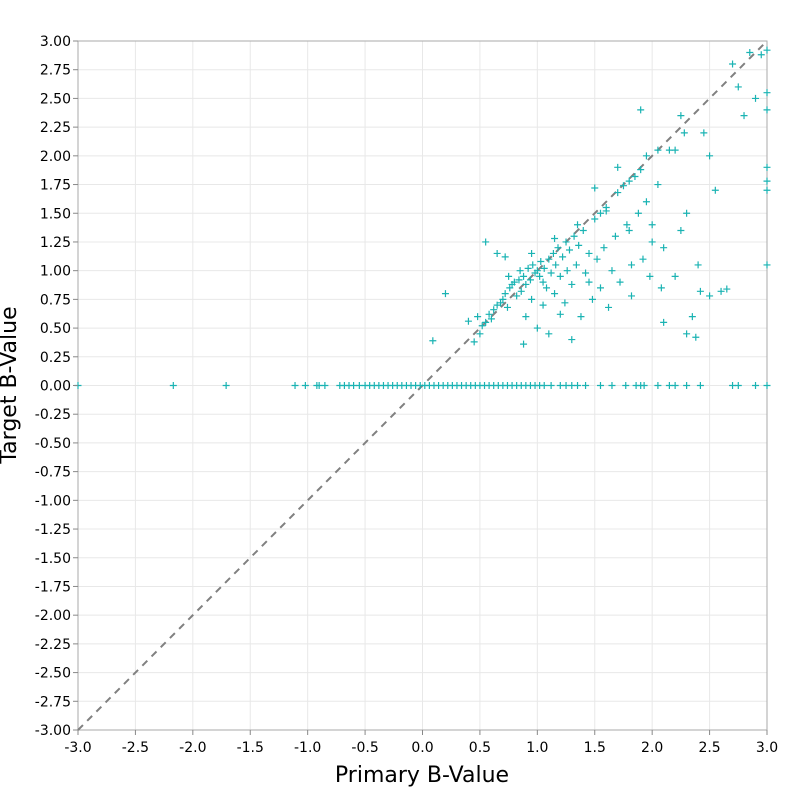 The image size is (800, 792). Describe the element at coordinates (480, 748) in the screenshot. I see `x-tick-label: 0.5` at that location.